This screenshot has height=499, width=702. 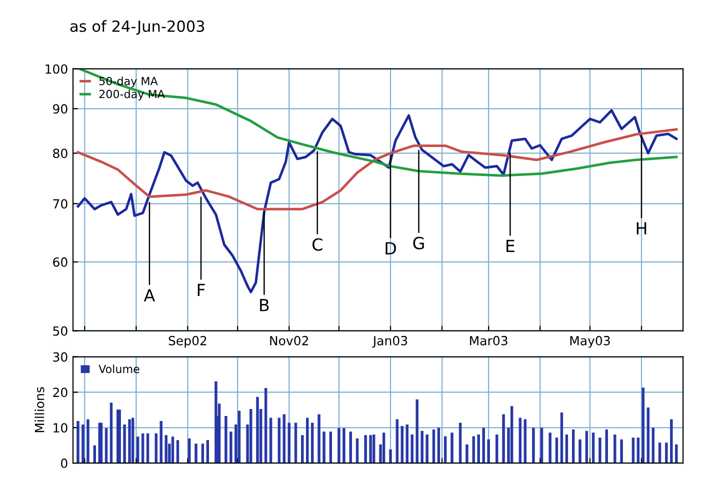 I want to click on annotation: F, so click(x=201, y=290).